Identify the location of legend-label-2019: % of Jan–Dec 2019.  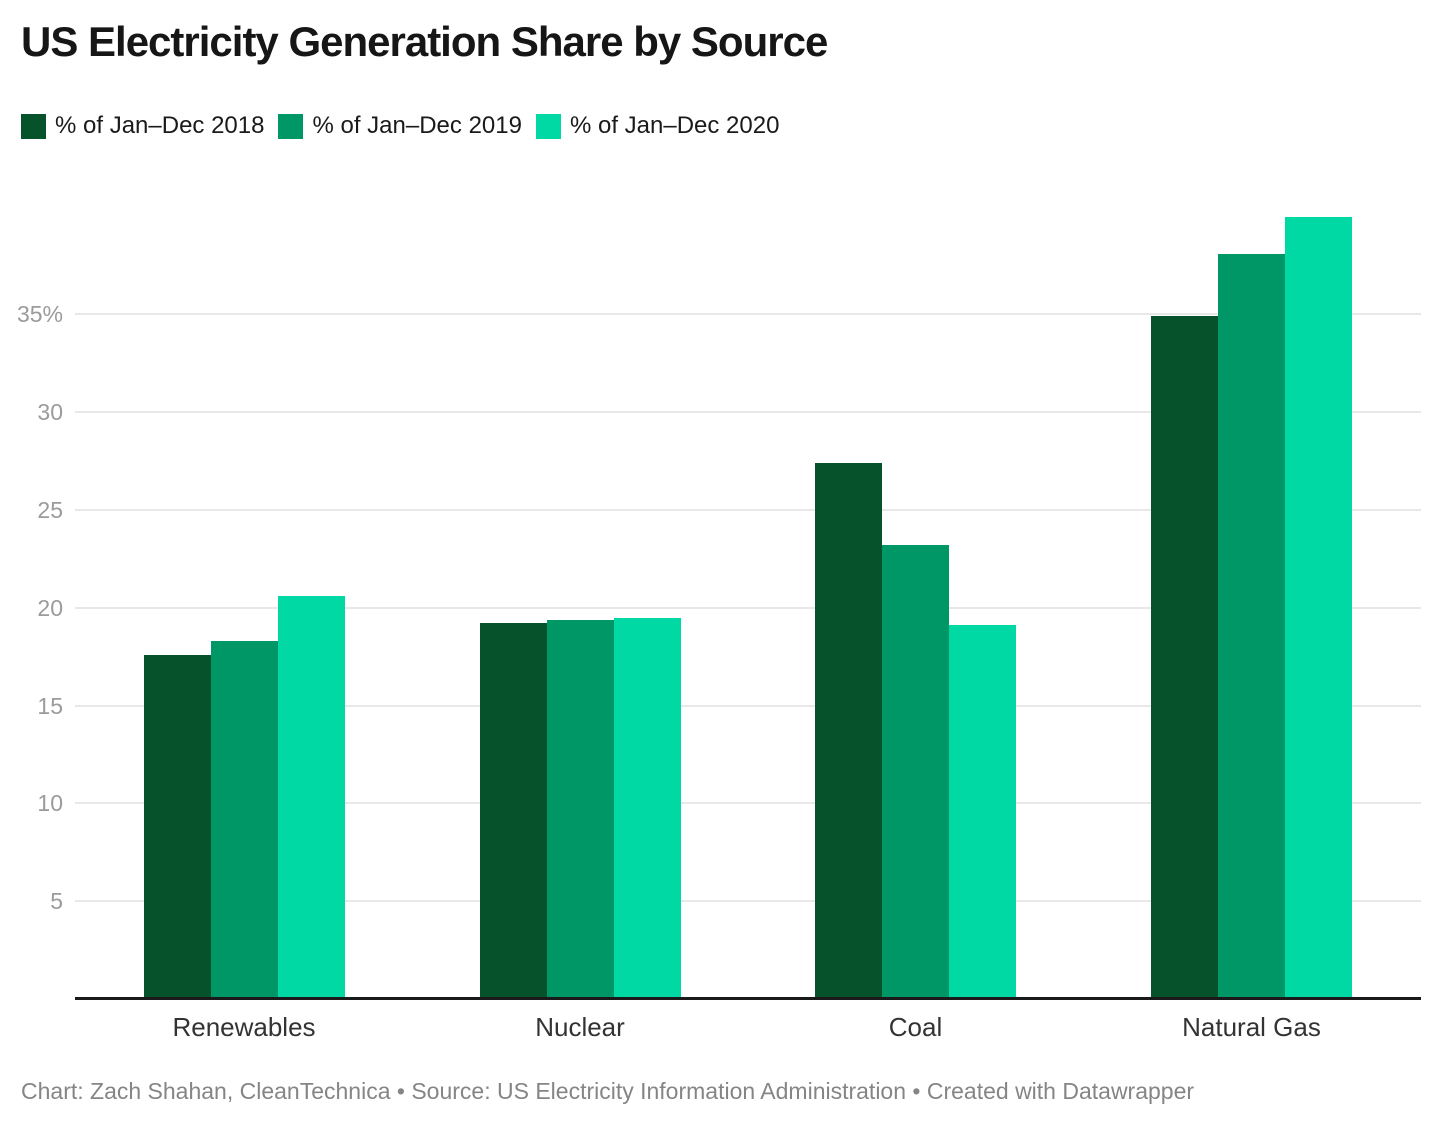
(417, 125).